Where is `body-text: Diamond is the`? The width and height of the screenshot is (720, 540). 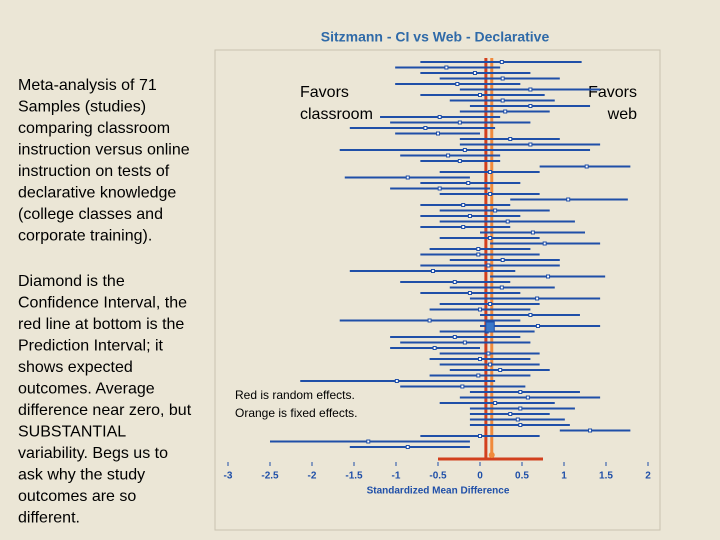
body-text: Diamond is the is located at coordinates (71, 281).